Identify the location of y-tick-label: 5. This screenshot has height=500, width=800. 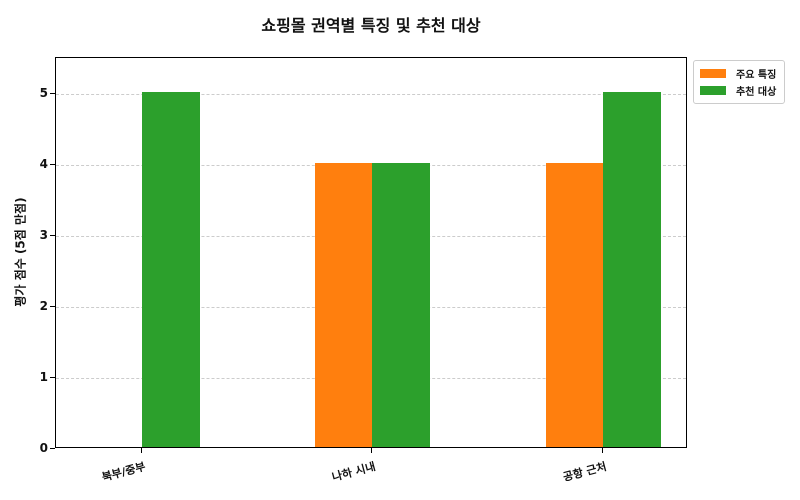
(43, 92).